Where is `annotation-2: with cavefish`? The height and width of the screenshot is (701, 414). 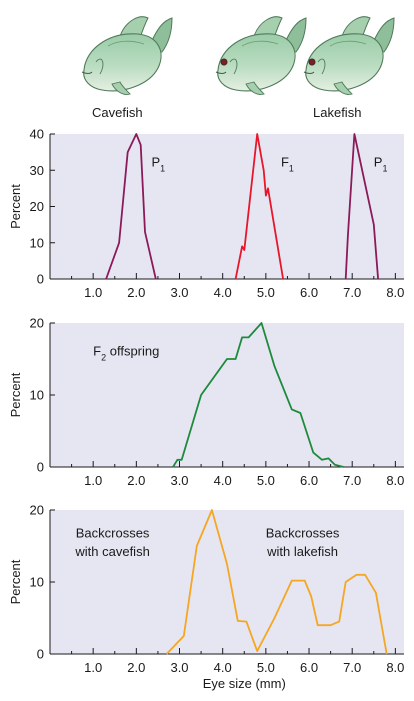
annotation-2: with cavefish is located at coordinates (111, 551).